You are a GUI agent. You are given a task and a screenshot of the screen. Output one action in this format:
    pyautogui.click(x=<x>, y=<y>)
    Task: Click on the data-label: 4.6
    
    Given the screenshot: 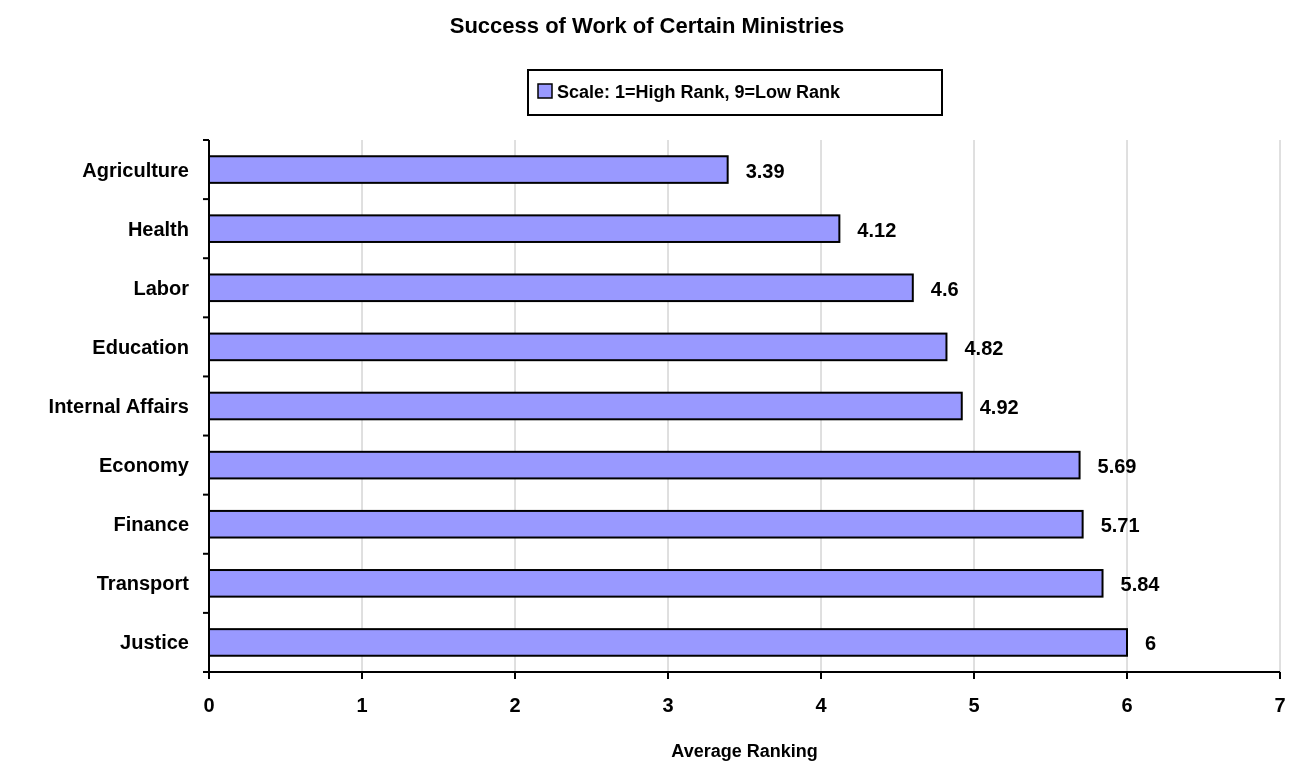 What is the action you would take?
    pyautogui.click(x=944, y=288)
    